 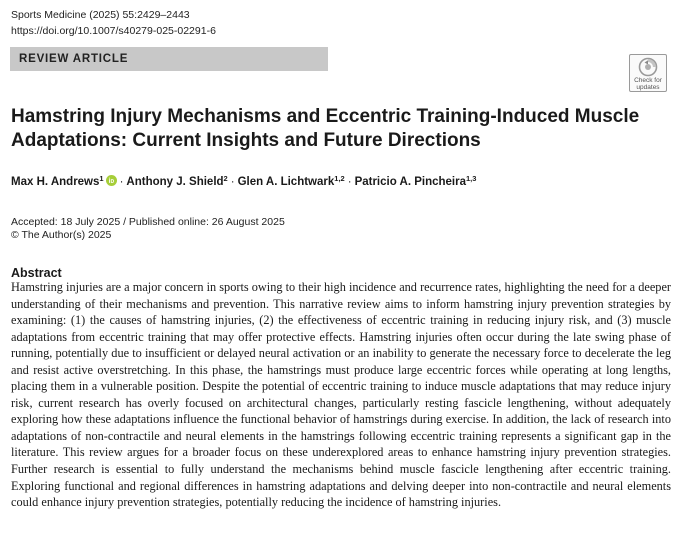 What do you see at coordinates (55, 182) in the screenshot?
I see `author-name: Max H. Andrews` at bounding box center [55, 182].